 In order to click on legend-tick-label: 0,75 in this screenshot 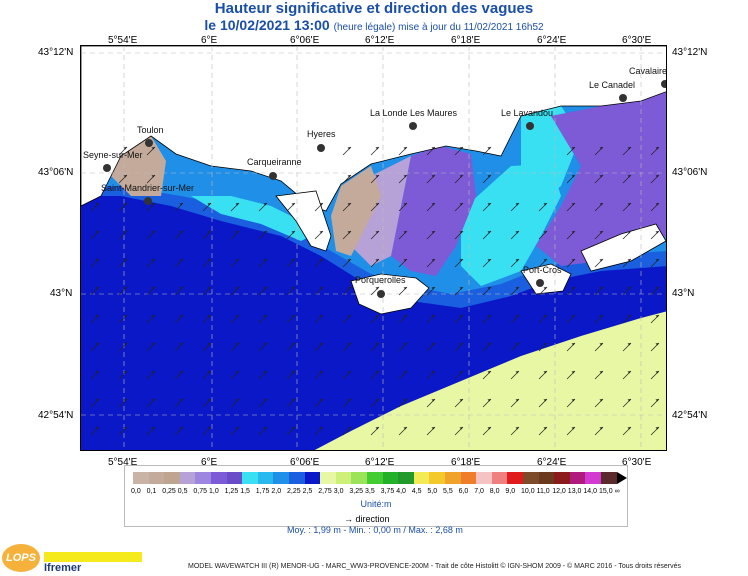, I will do `click(200, 491)`.